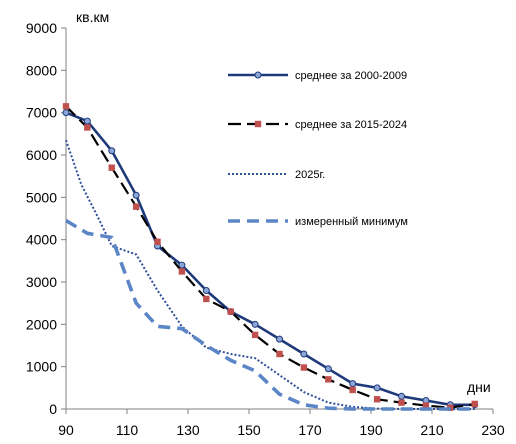 This screenshot has height=444, width=516. I want to click on y-tick-label: 8000, so click(41, 70).